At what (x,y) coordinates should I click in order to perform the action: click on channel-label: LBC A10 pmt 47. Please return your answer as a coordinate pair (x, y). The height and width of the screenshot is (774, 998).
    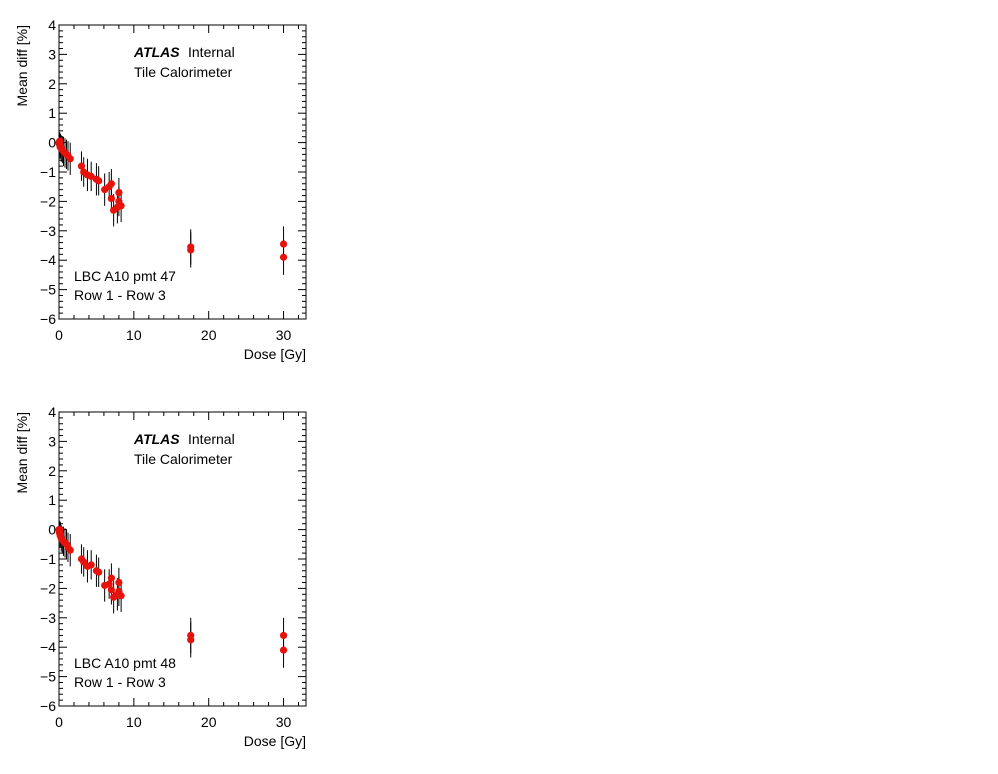
    Looking at the image, I should click on (125, 276).